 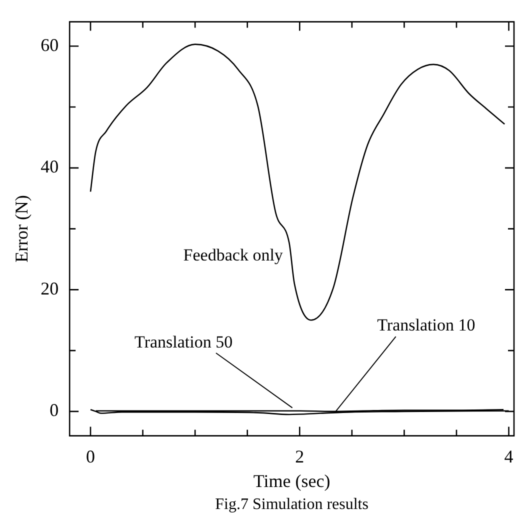 I want to click on caption: Fig.7 Simulation results, so click(x=291, y=505).